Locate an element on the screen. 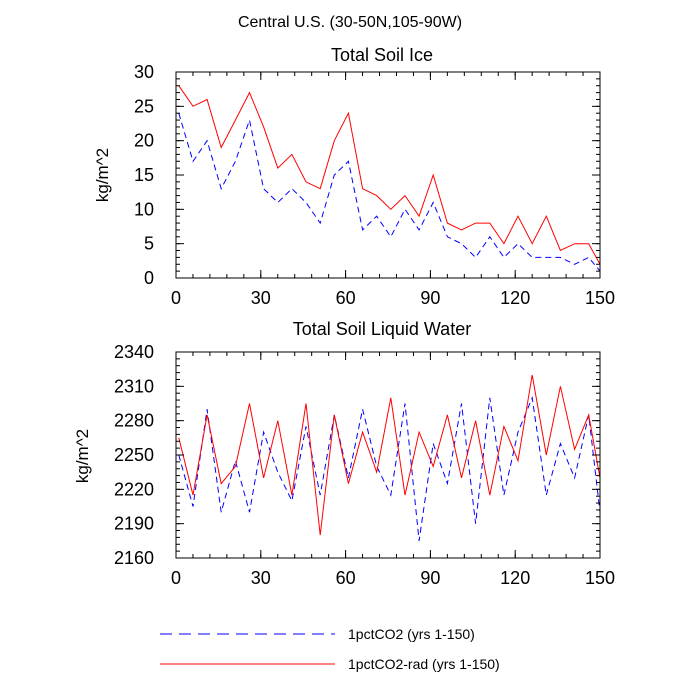 The width and height of the screenshot is (700, 700). y-tick-label: 2160 is located at coordinates (134, 558).